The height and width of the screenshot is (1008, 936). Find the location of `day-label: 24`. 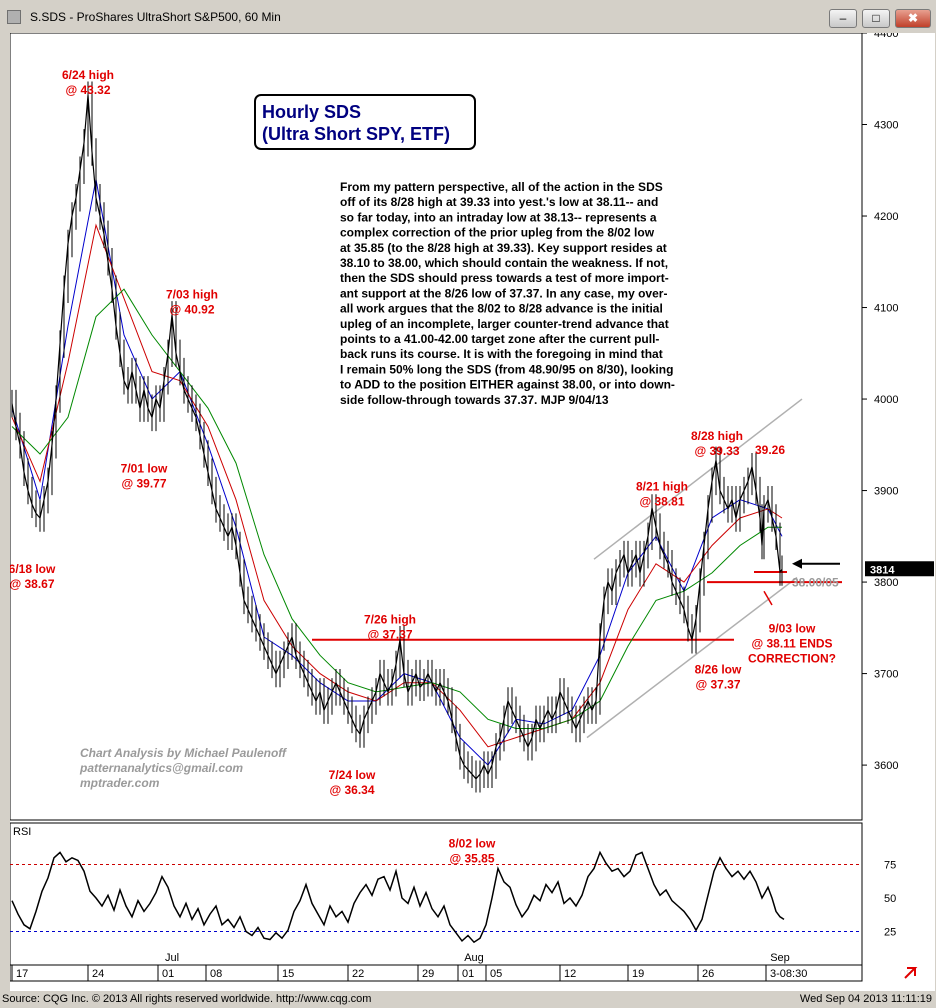

day-label: 24 is located at coordinates (98, 974).